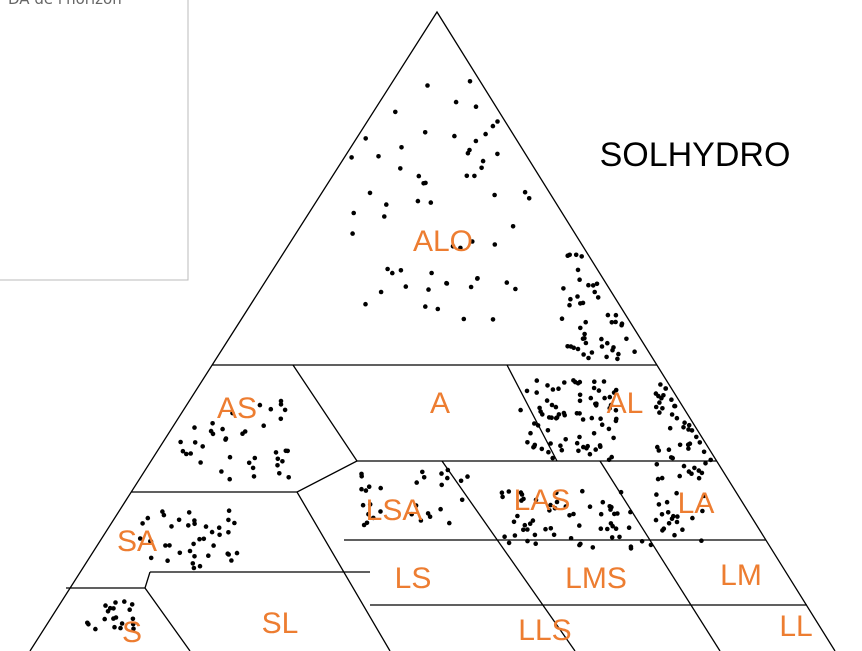 This screenshot has width=862, height=651. Describe the element at coordinates (65, 4) in the screenshot. I see `legend-text: DA de l'horizon` at that location.